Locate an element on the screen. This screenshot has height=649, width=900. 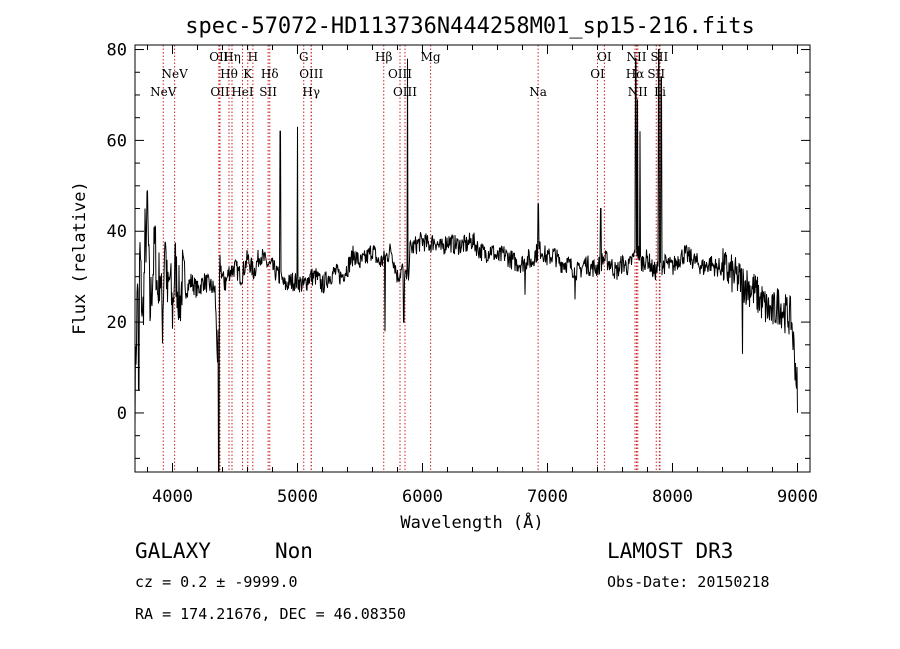
y-axis-title: Flux (relative) is located at coordinates (80, 258).